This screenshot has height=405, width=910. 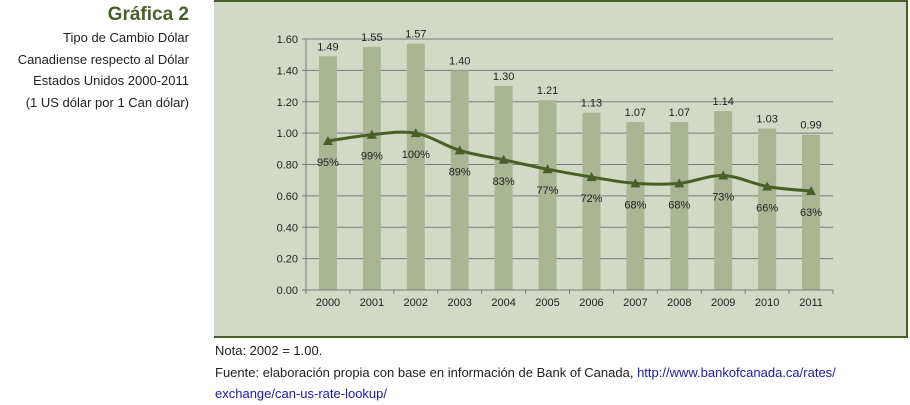 I want to click on x-tick-label: 2009, so click(x=723, y=303).